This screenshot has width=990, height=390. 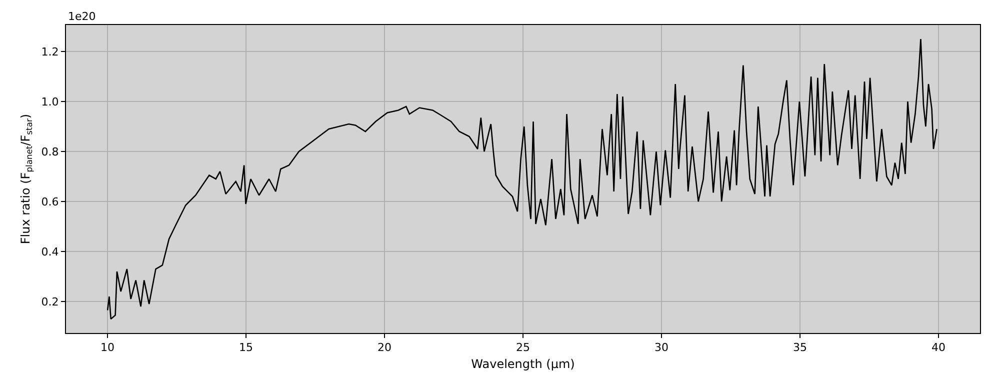 I want to click on x-tick-label: 15, so click(x=246, y=347).